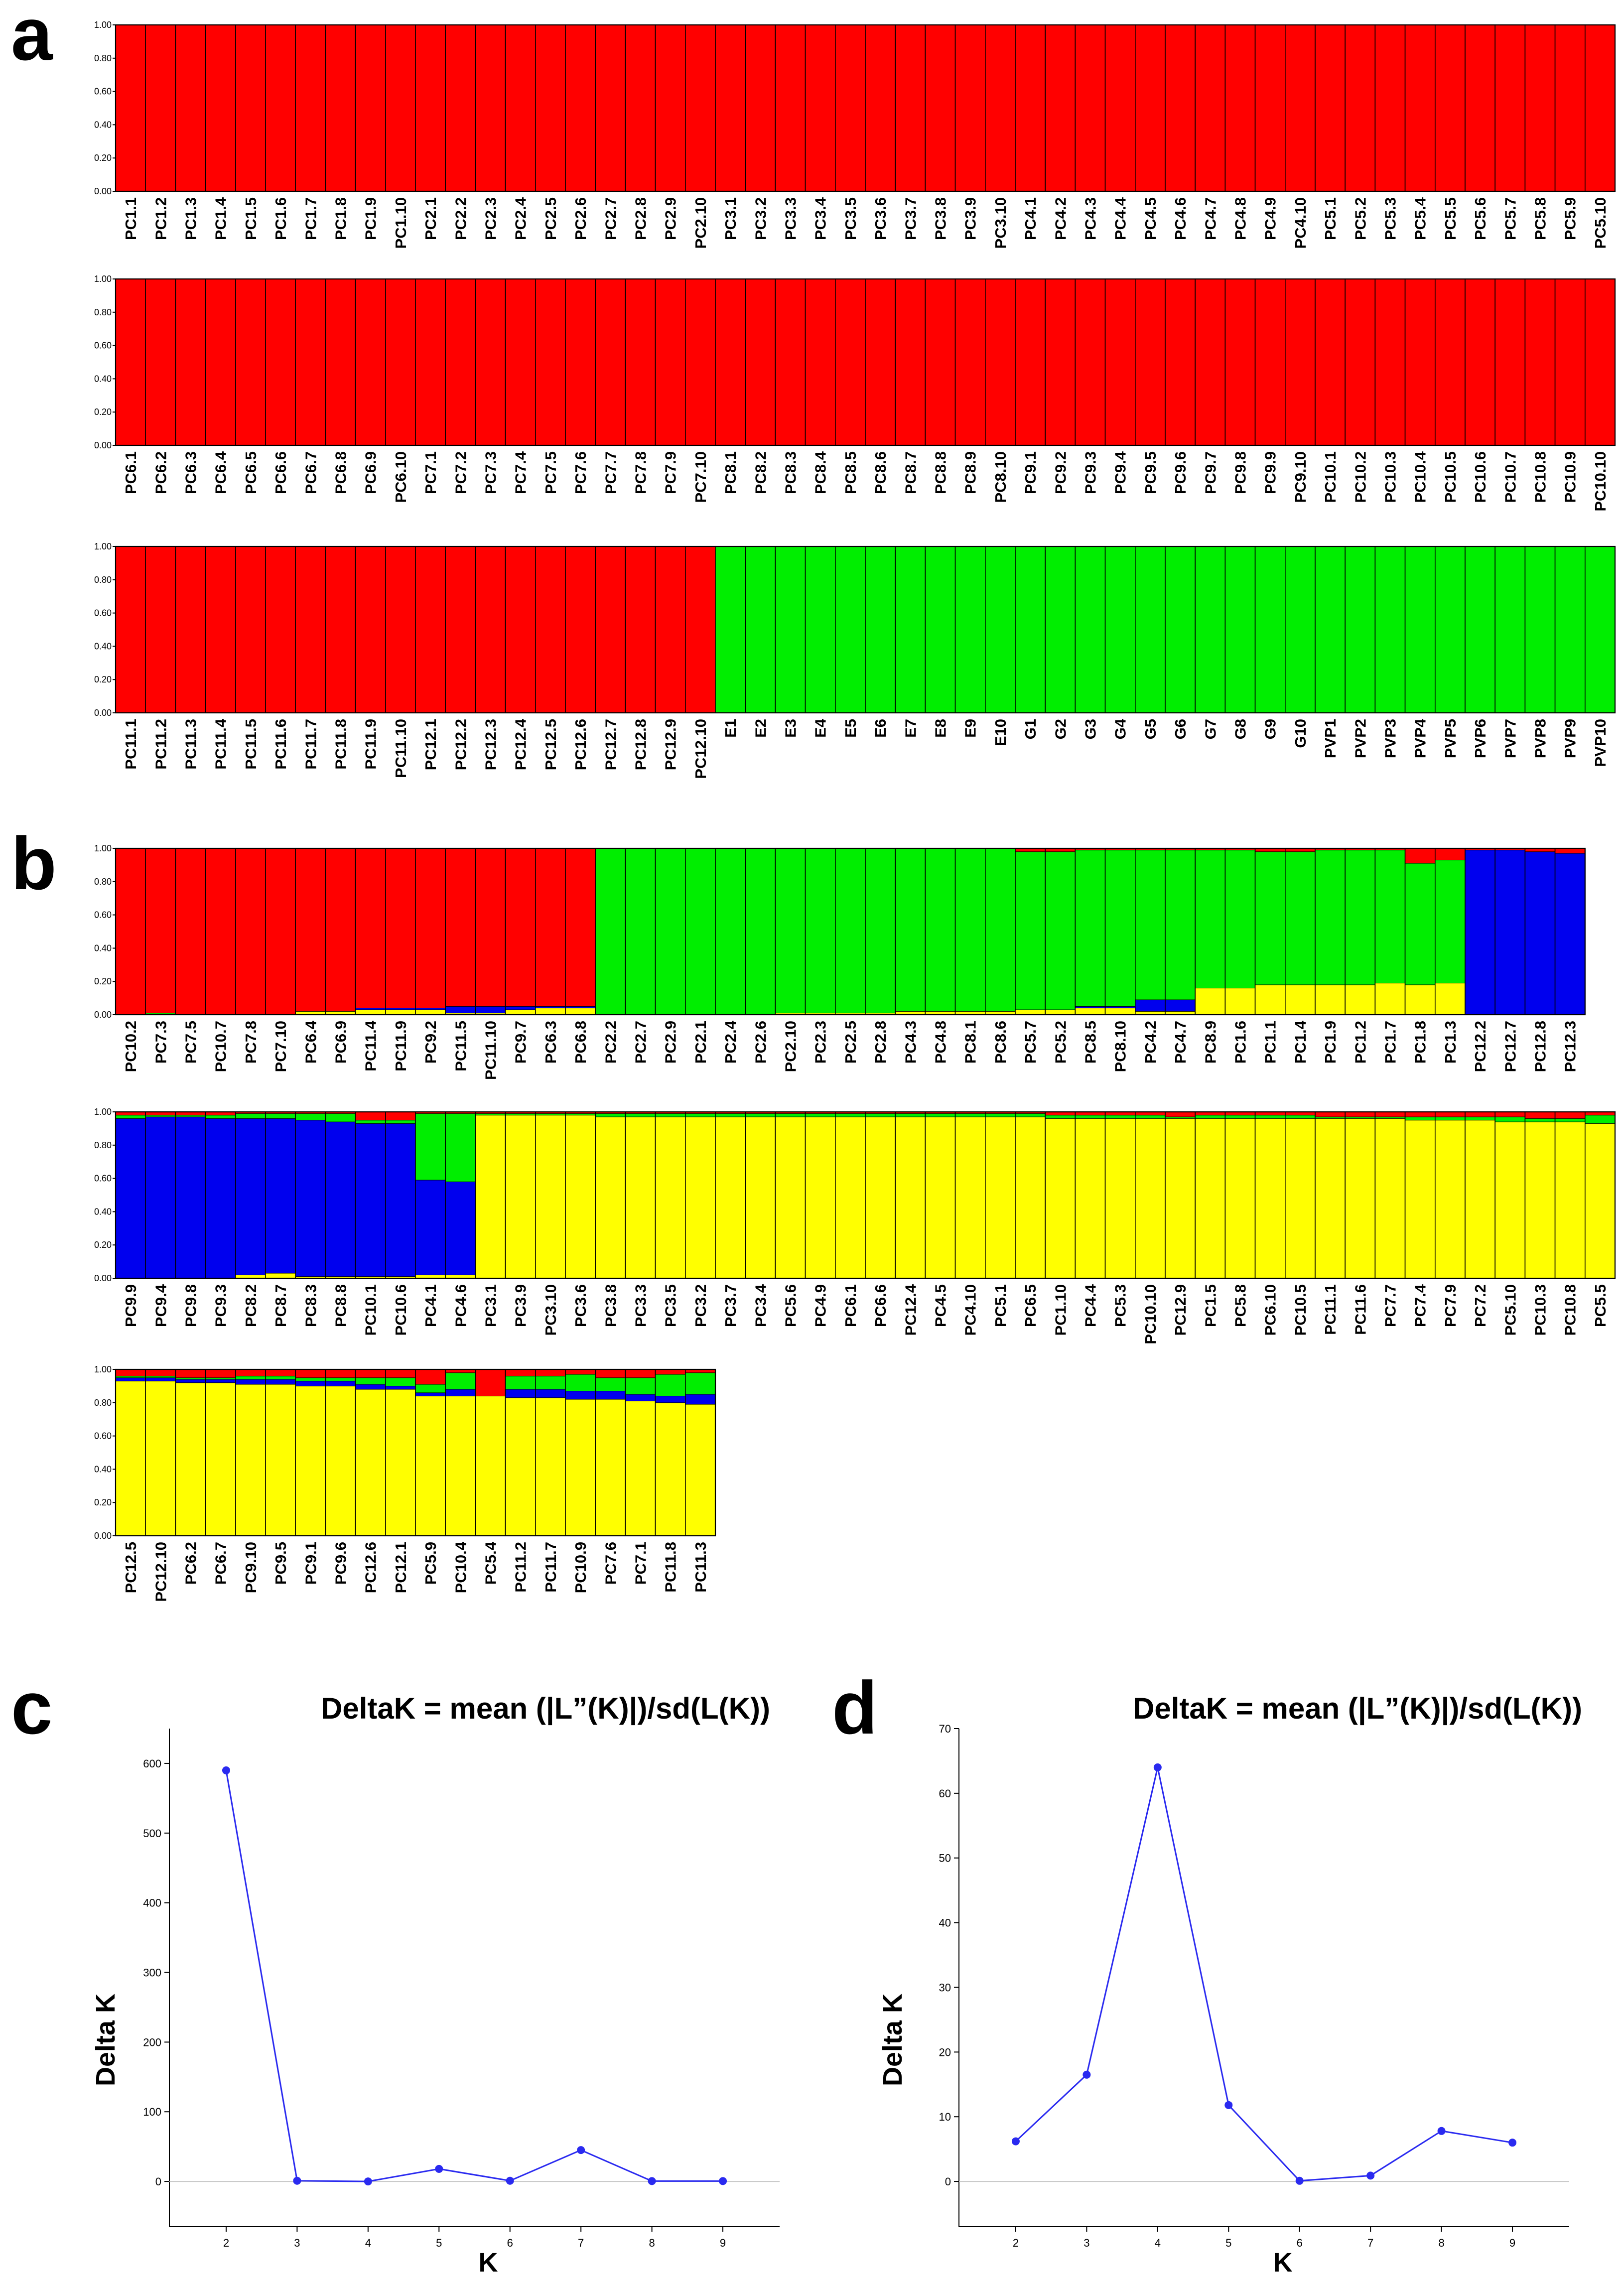 The height and width of the screenshot is (2287, 1624). What do you see at coordinates (1120, 472) in the screenshot?
I see `bar-label: PC9.4` at bounding box center [1120, 472].